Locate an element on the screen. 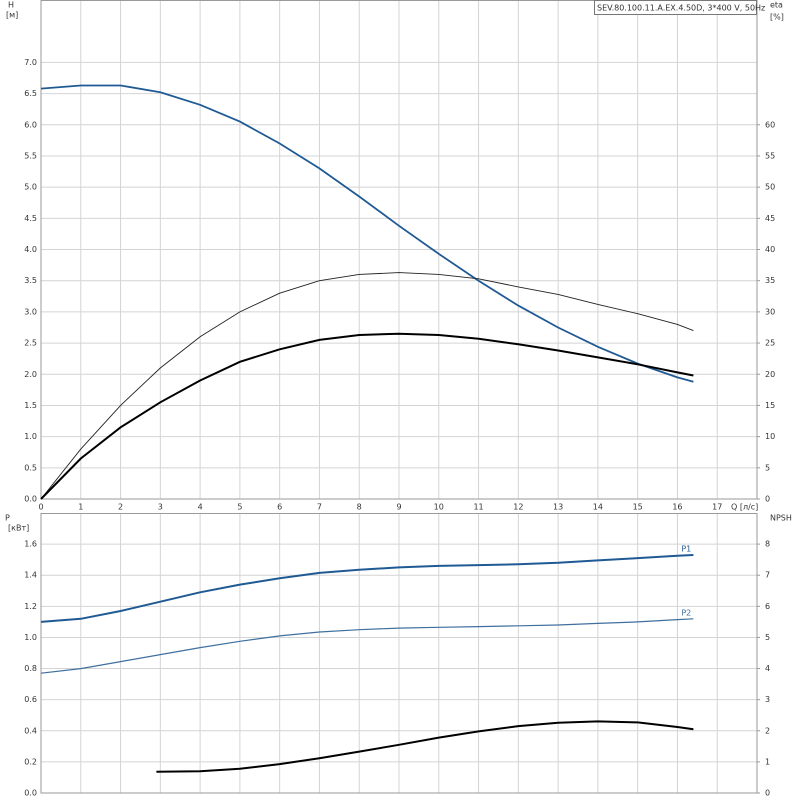 This screenshot has width=800, height=800. x-tick-label: 8 is located at coordinates (359, 507).